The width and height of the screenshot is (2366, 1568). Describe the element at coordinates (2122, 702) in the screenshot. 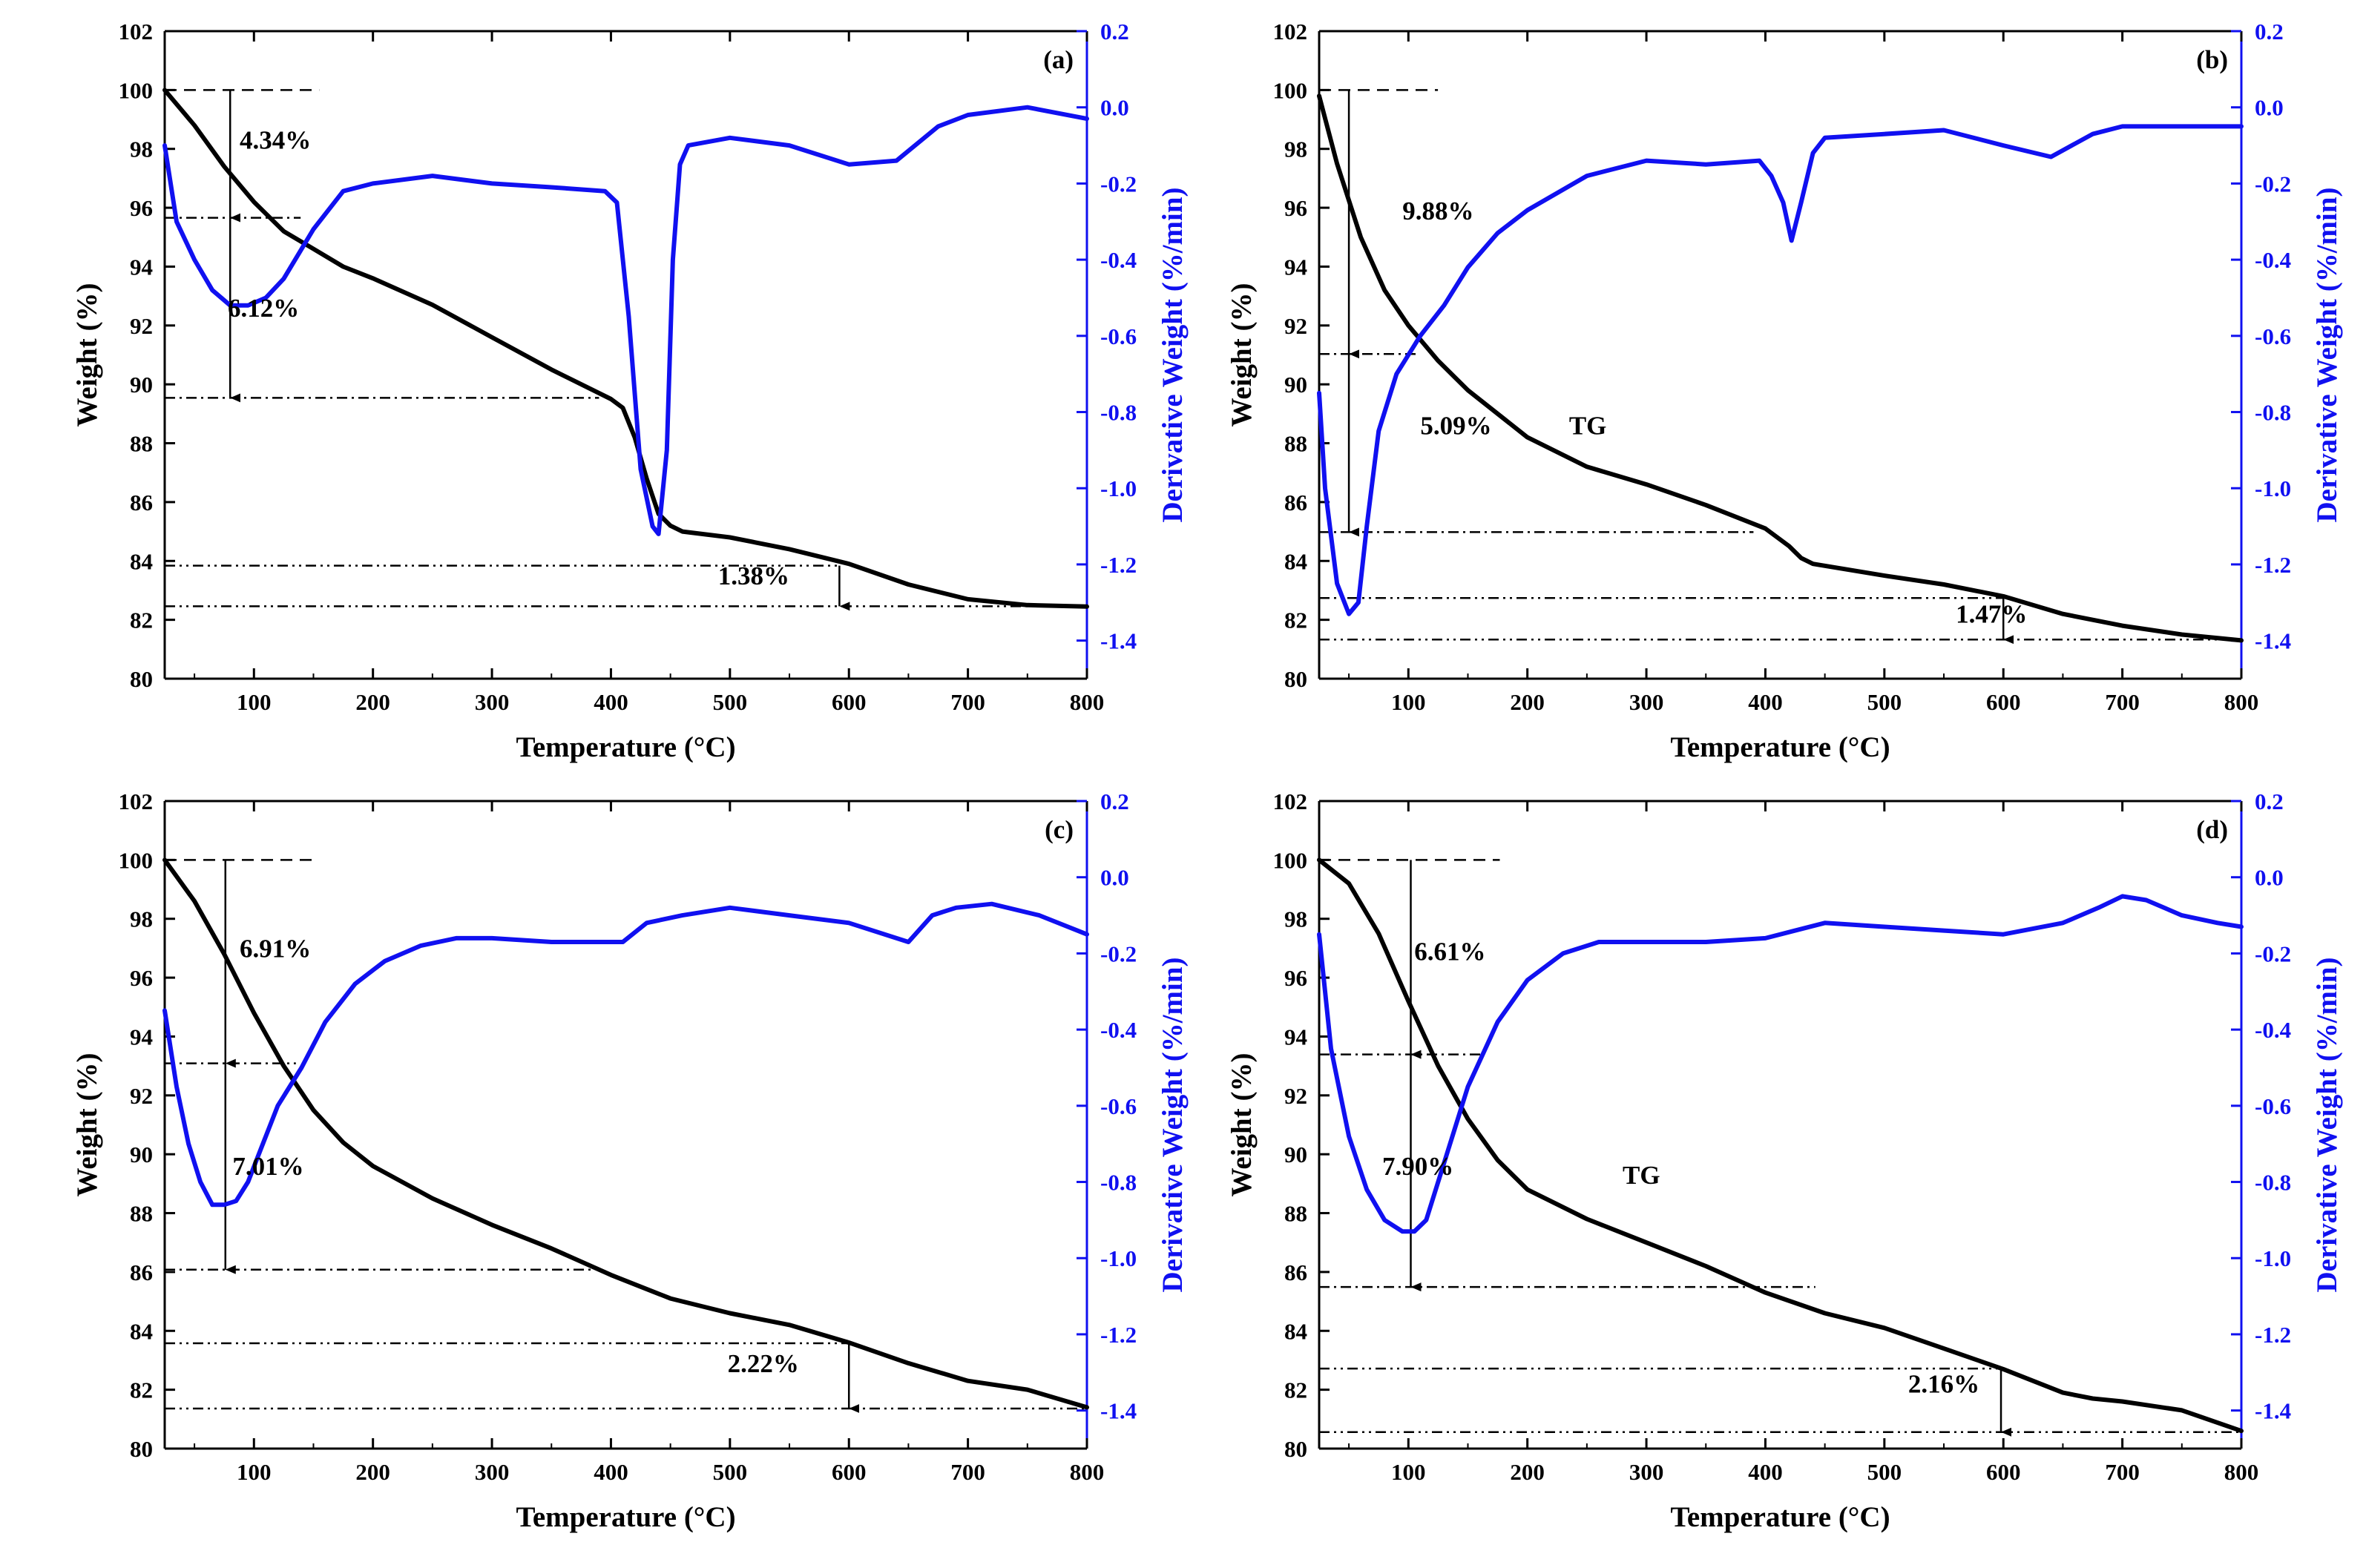

I see `x-tick-label: 700` at that location.